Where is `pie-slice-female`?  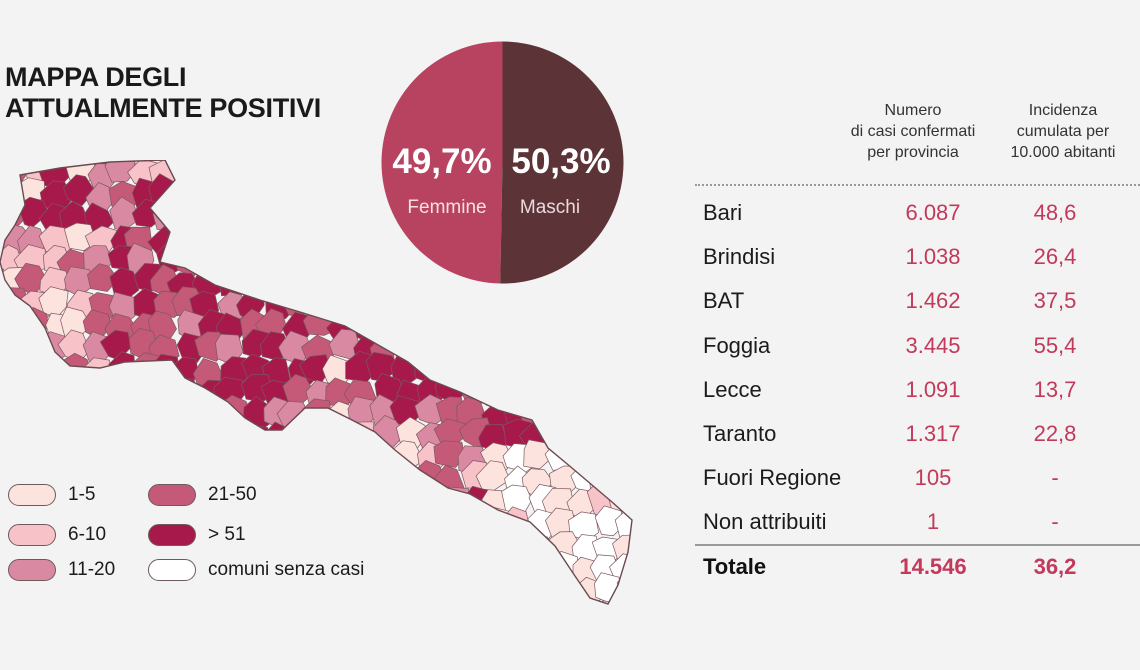 pie-slice-female is located at coordinates (442, 162).